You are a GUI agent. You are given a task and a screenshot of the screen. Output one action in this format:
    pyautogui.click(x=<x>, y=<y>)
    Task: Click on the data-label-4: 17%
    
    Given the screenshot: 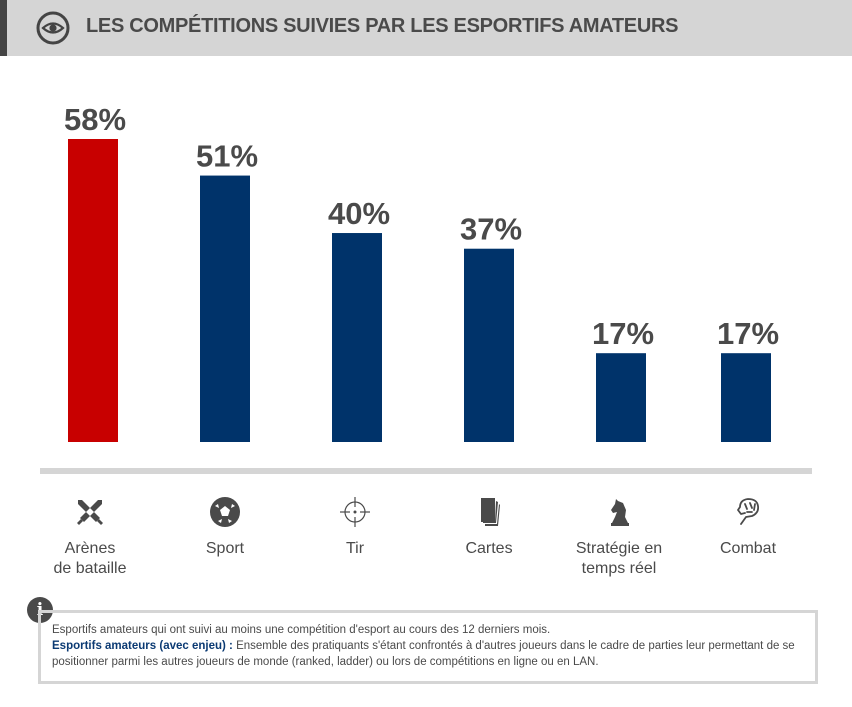 What is the action you would take?
    pyautogui.click(x=623, y=333)
    